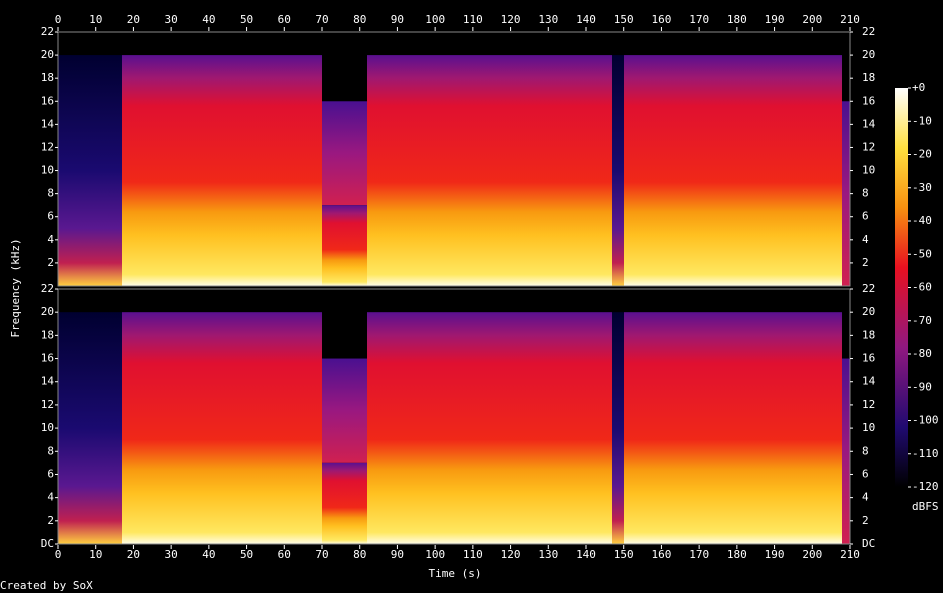  What do you see at coordinates (133, 554) in the screenshot?
I see `x-tick-label: 20` at bounding box center [133, 554].